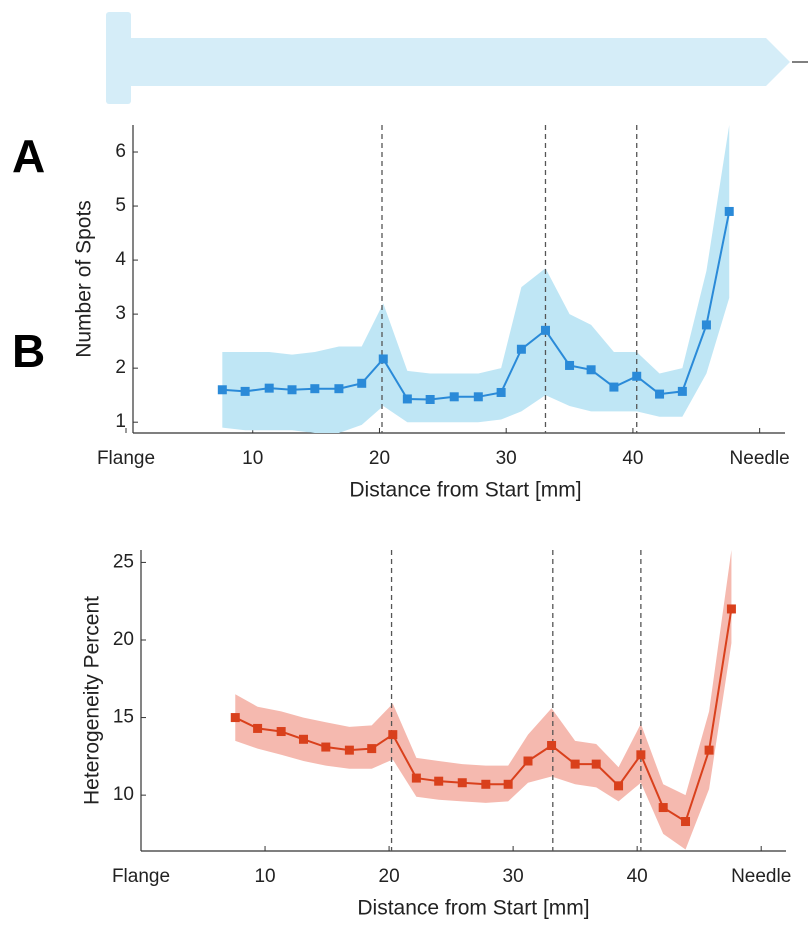 This screenshot has height=929, width=808. I want to click on panel-label: B, so click(28, 351).